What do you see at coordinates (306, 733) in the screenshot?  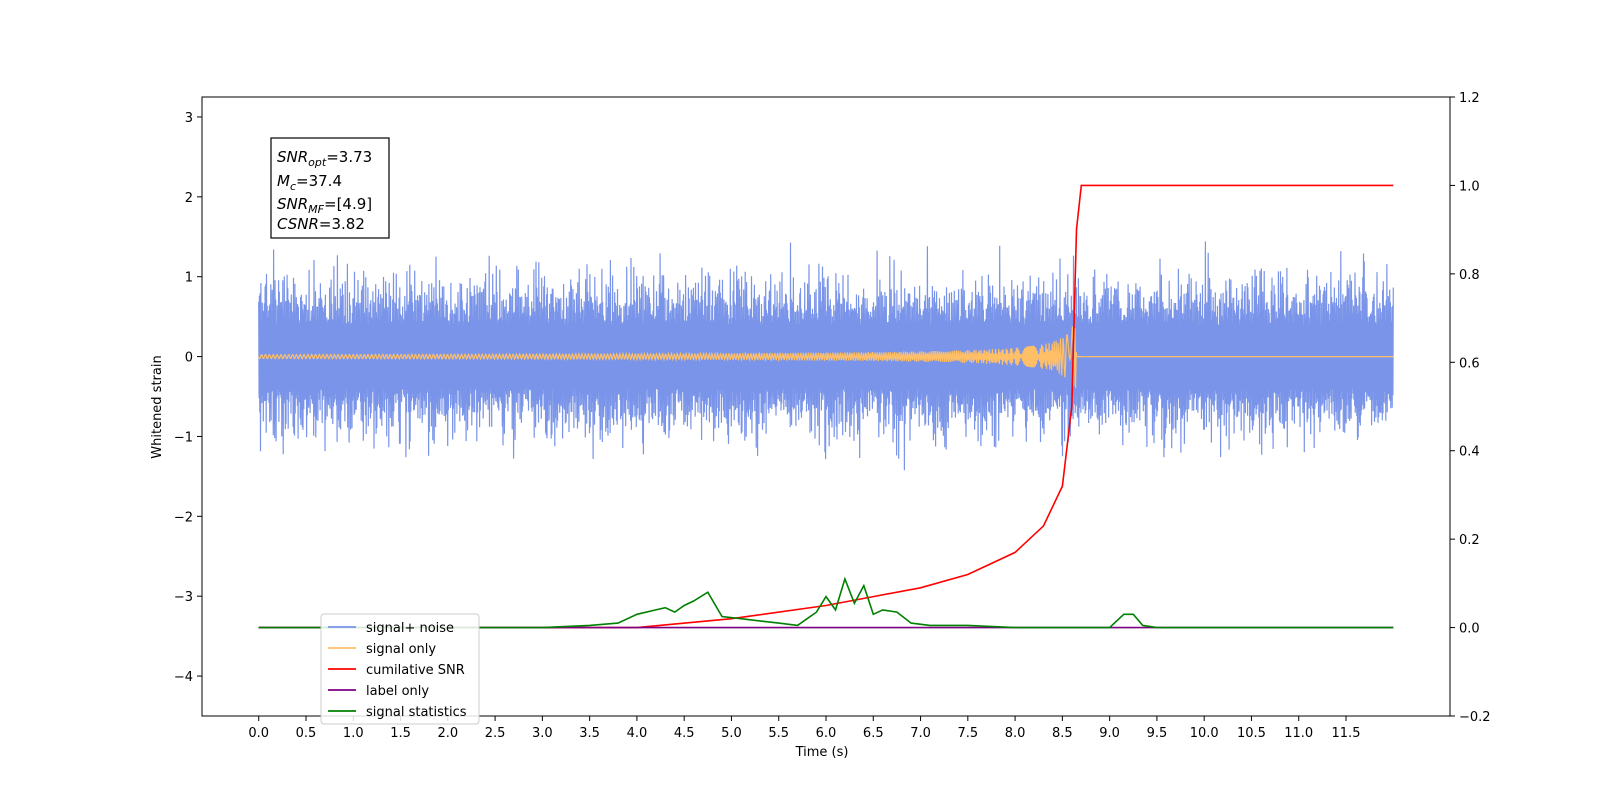 I see `x-tick-label: 0.5` at bounding box center [306, 733].